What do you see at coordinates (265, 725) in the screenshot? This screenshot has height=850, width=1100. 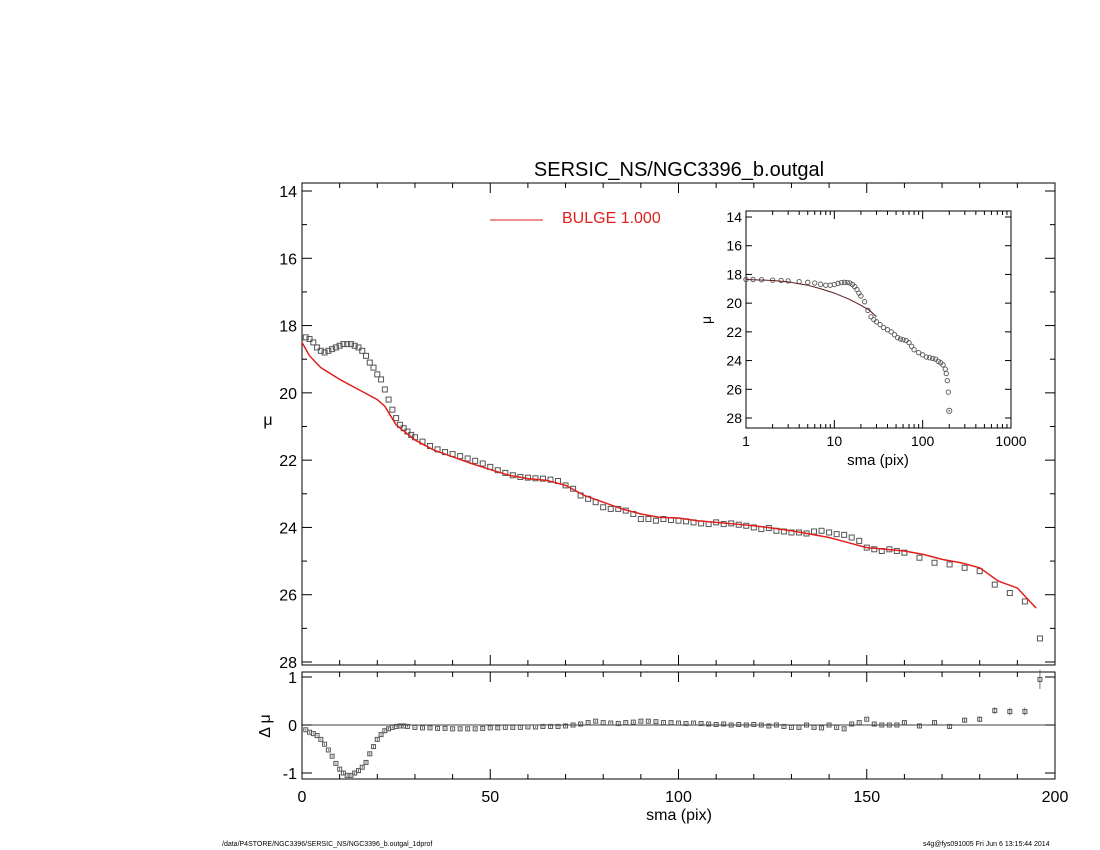 I see `residual-y-axis-label: Δ μ` at bounding box center [265, 725].